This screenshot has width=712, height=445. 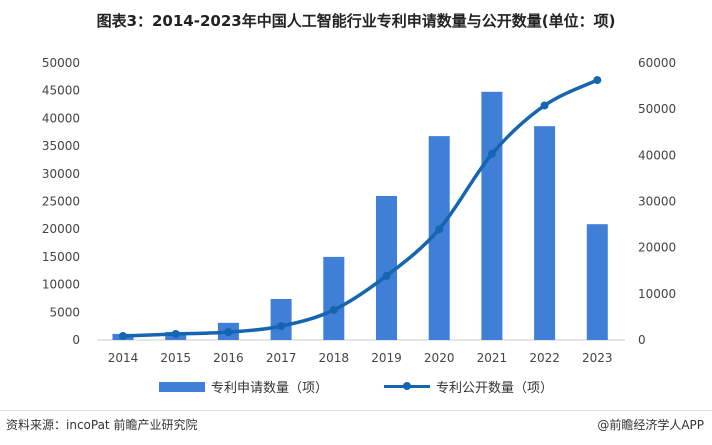 What do you see at coordinates (650, 425) in the screenshot?
I see `brand-text: @前瞻经济学人APP` at bounding box center [650, 425].